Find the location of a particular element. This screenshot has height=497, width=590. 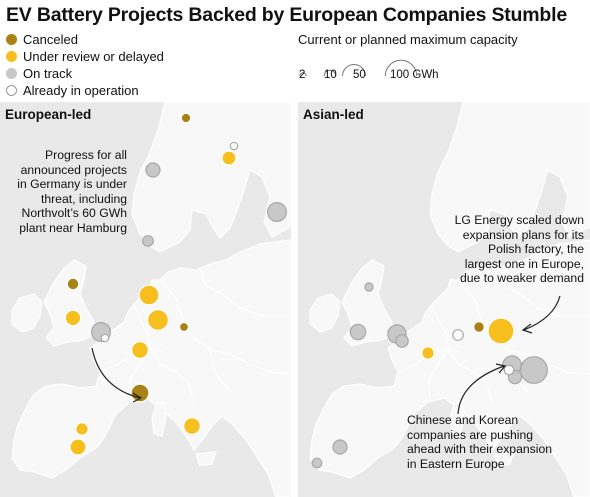

lg-annotation-line: Polish factory, the is located at coordinates (536, 249).